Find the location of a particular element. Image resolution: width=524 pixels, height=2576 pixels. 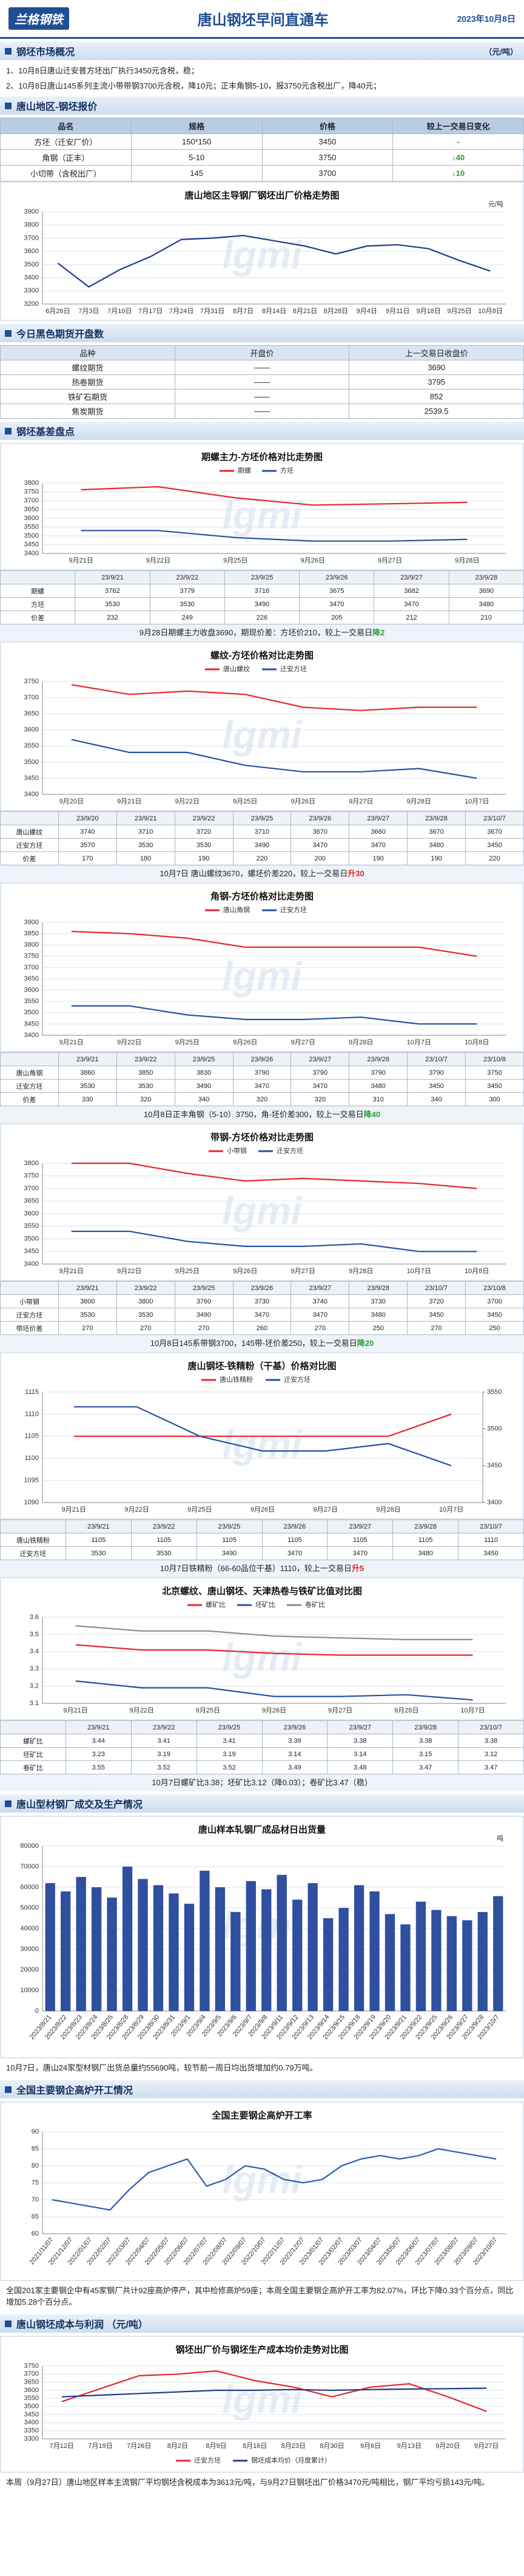

table-cell: 3.38 is located at coordinates (360, 1741).